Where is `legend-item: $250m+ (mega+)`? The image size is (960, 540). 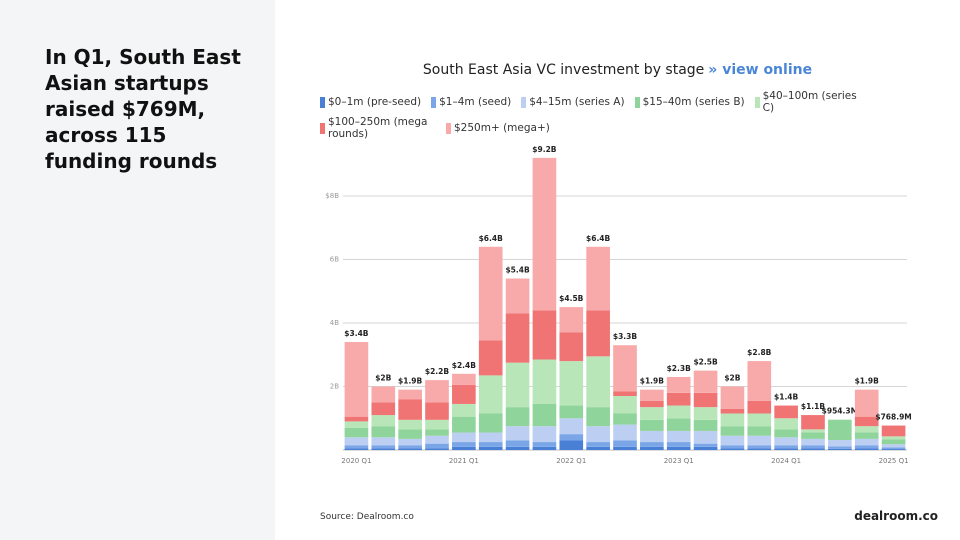
legend-item: $250m+ (mega+) is located at coordinates (498, 128).